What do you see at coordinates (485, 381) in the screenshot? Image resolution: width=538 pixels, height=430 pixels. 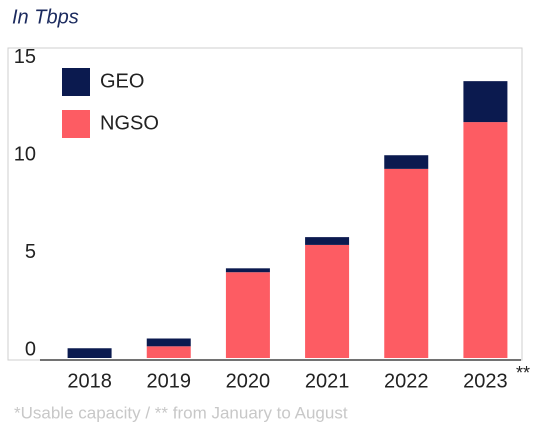 I see `x-tick-label: 2023` at bounding box center [485, 381].